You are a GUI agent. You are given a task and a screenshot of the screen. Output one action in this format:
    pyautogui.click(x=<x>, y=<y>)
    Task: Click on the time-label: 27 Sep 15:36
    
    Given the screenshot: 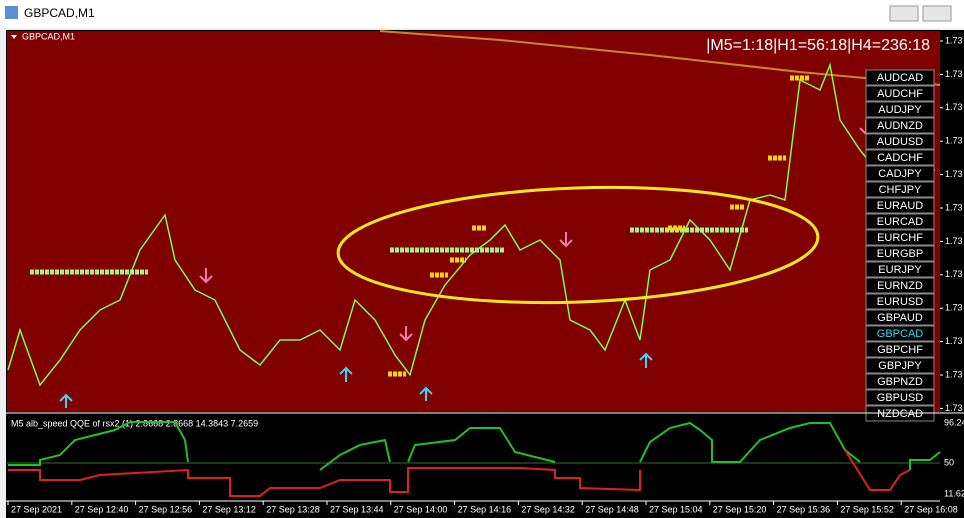 What is the action you would take?
    pyautogui.click(x=804, y=509)
    